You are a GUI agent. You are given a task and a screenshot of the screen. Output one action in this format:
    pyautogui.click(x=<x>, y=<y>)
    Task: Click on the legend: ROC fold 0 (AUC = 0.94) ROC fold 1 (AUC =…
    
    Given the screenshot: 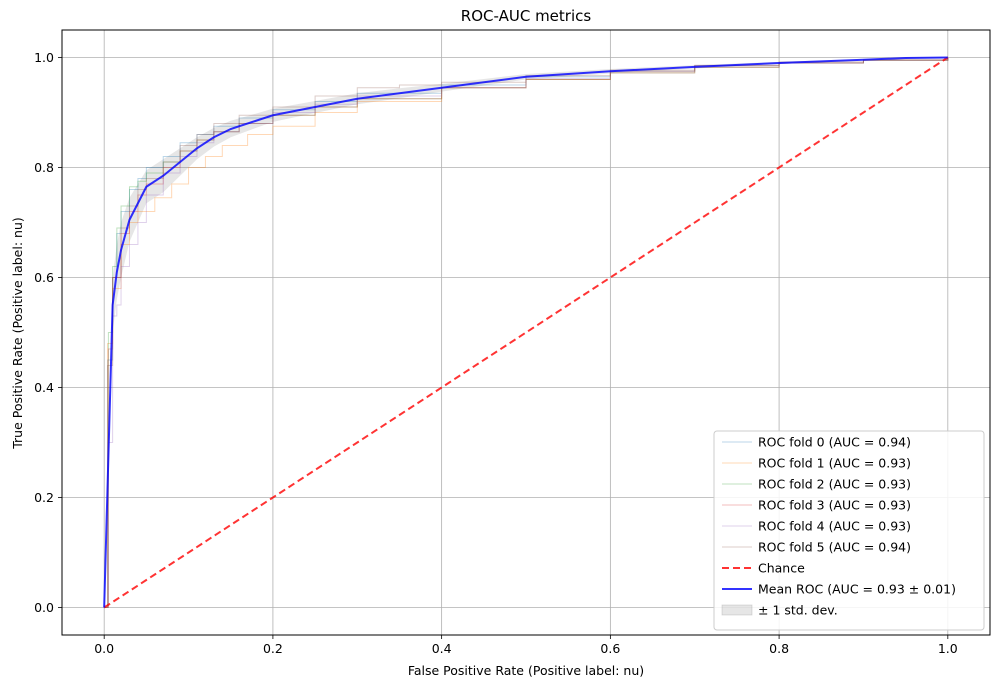 What is the action you would take?
    pyautogui.click(x=849, y=530)
    